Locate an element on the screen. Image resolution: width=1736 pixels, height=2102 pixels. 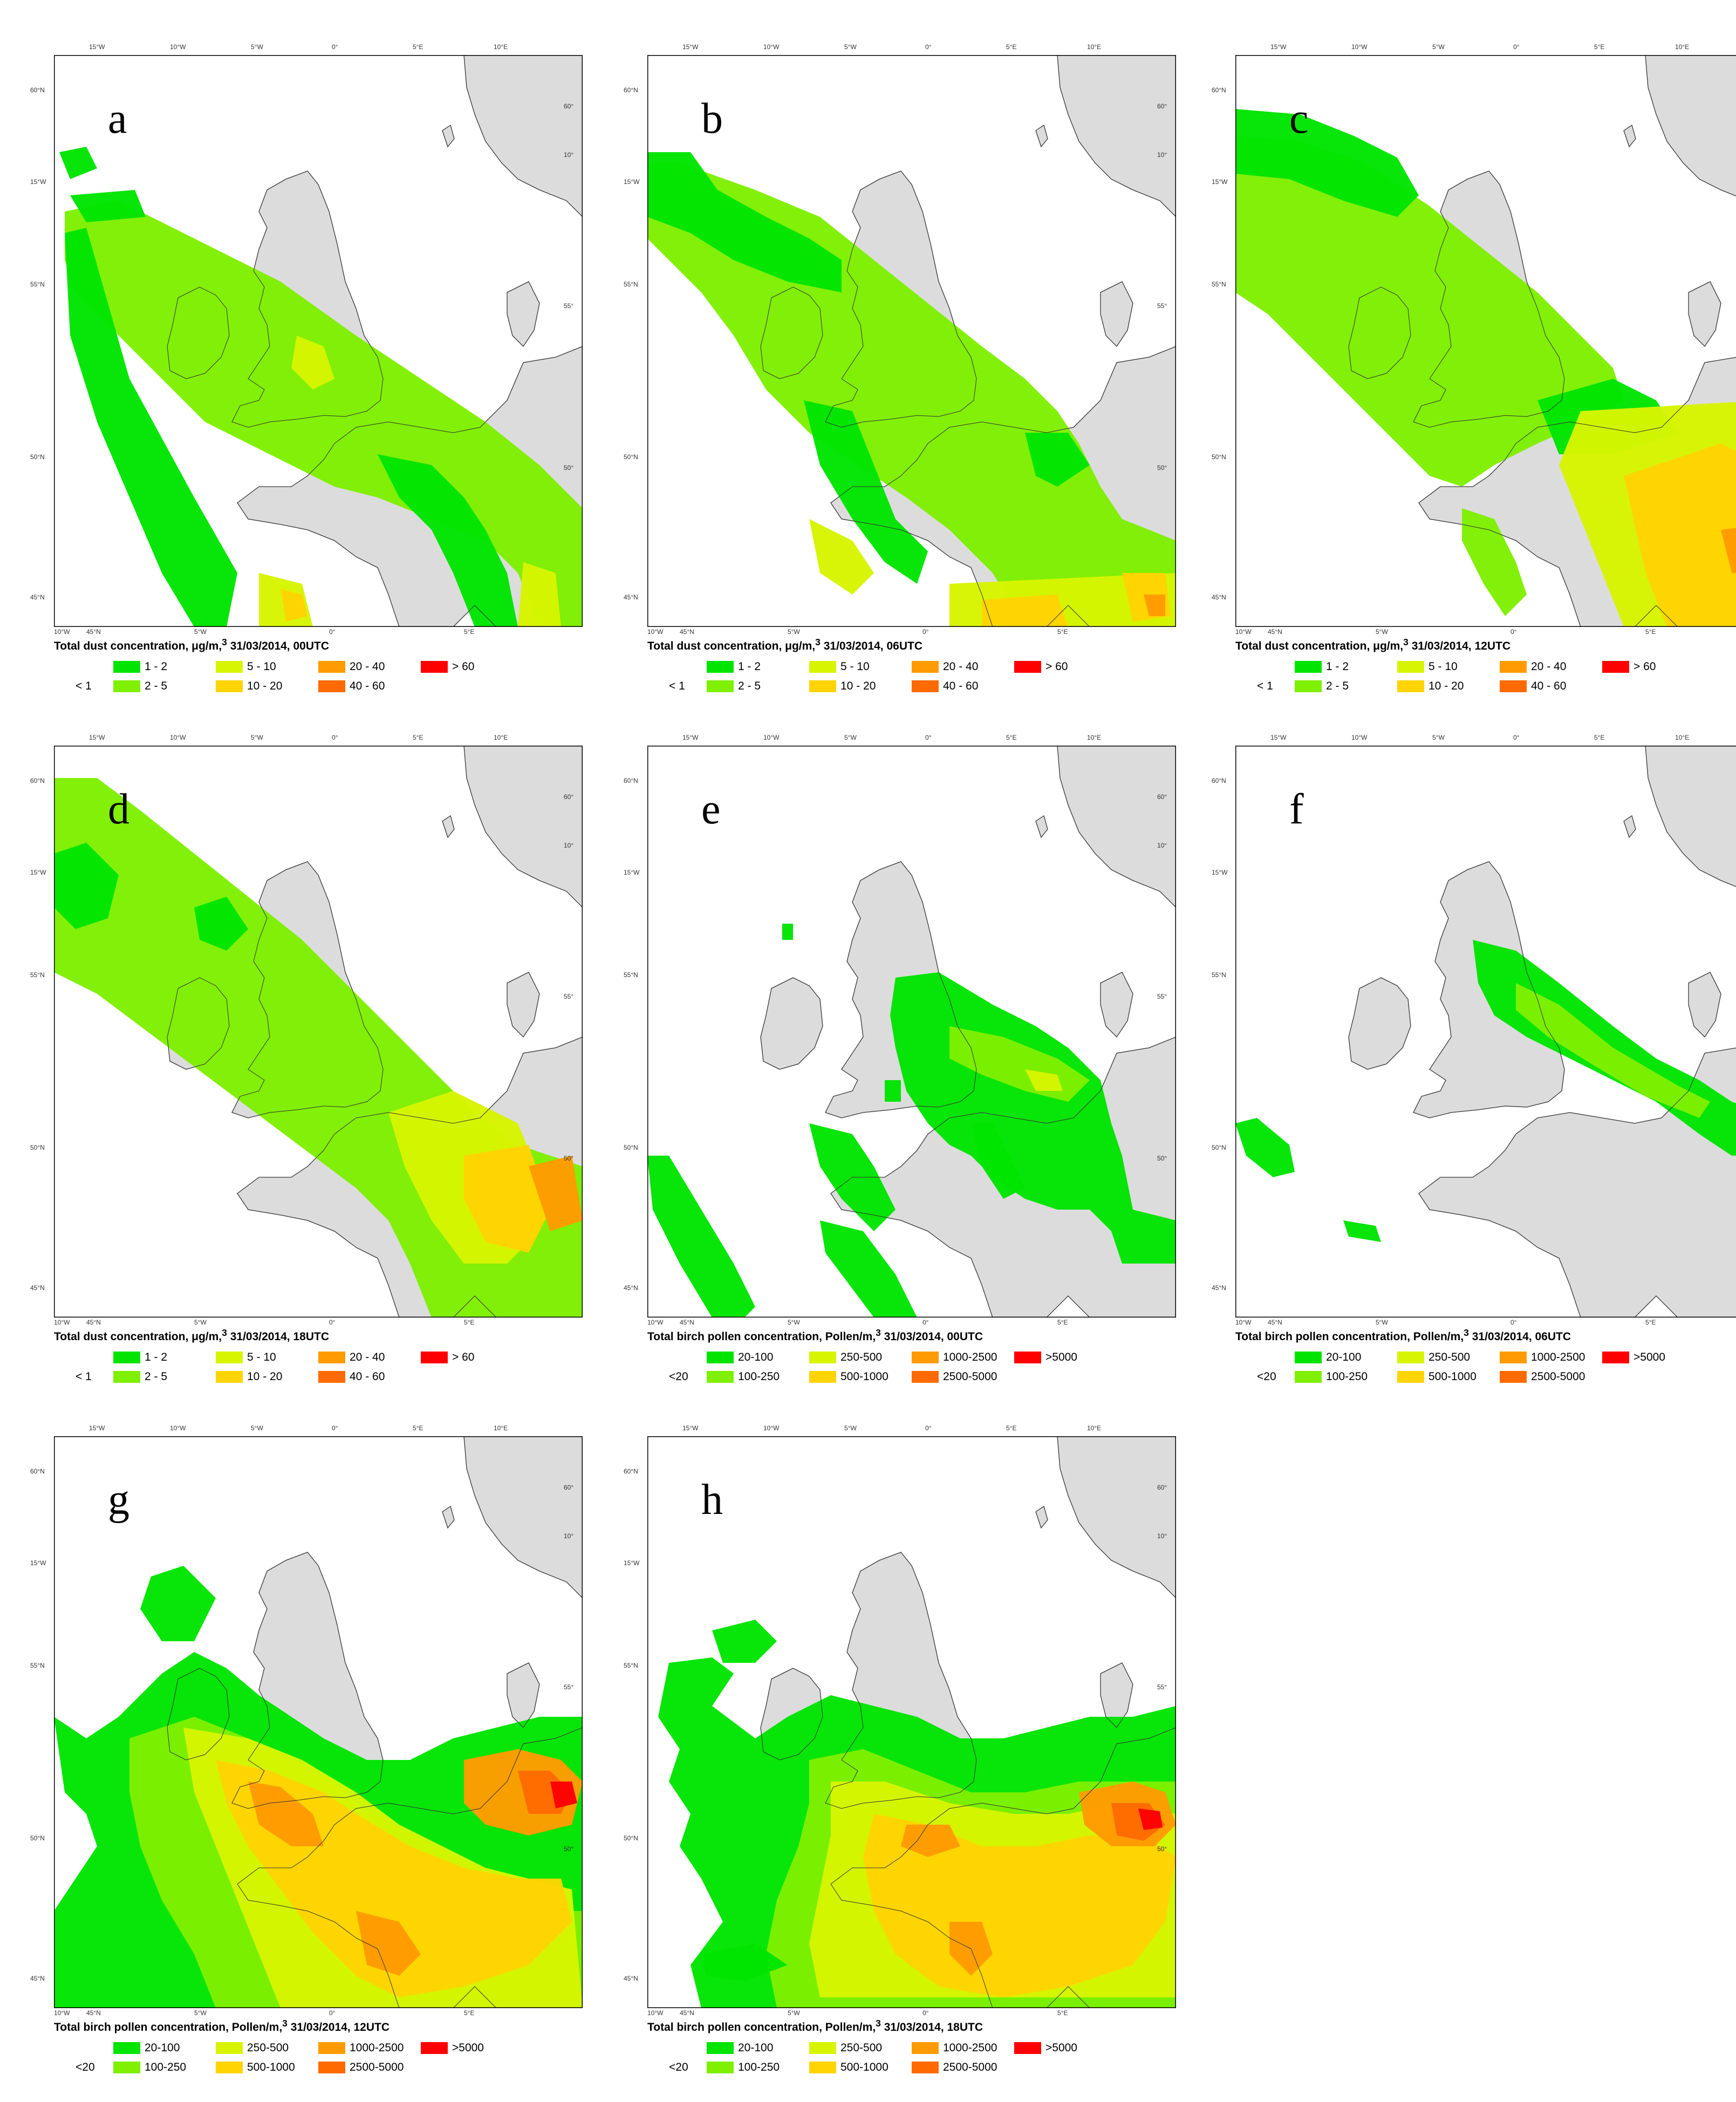
legend-below-label: < 1 is located at coordinates (677, 687).